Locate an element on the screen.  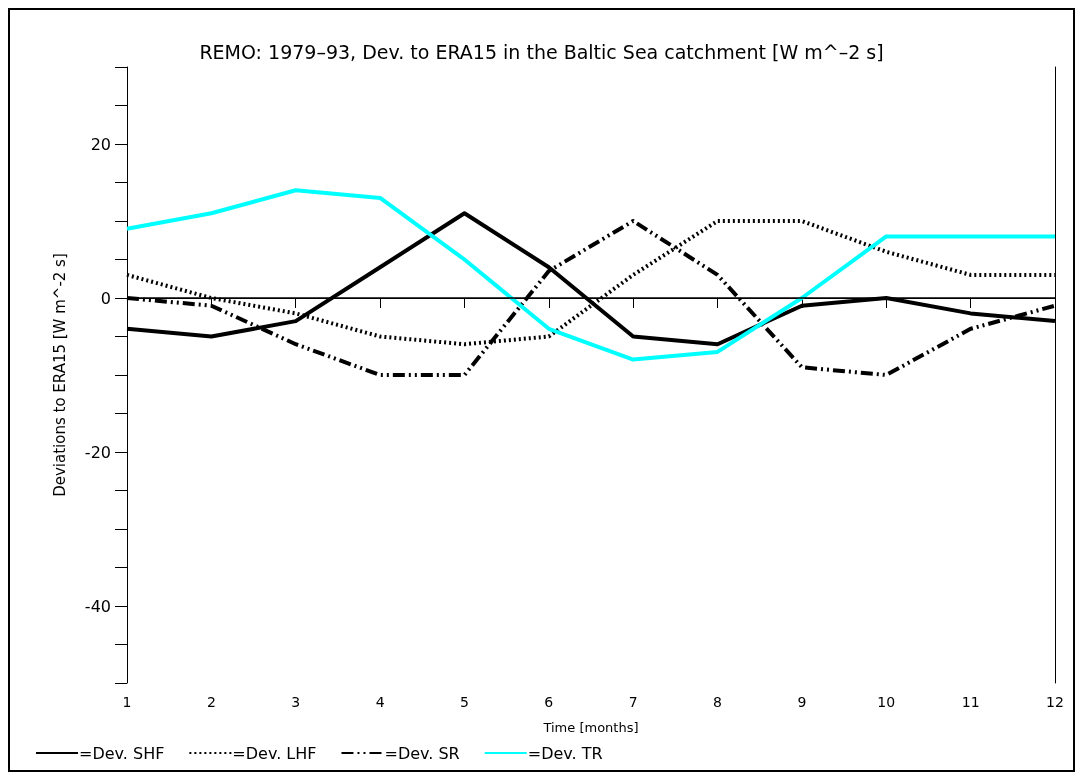
x-tick-label: 11 is located at coordinates (970, 702).